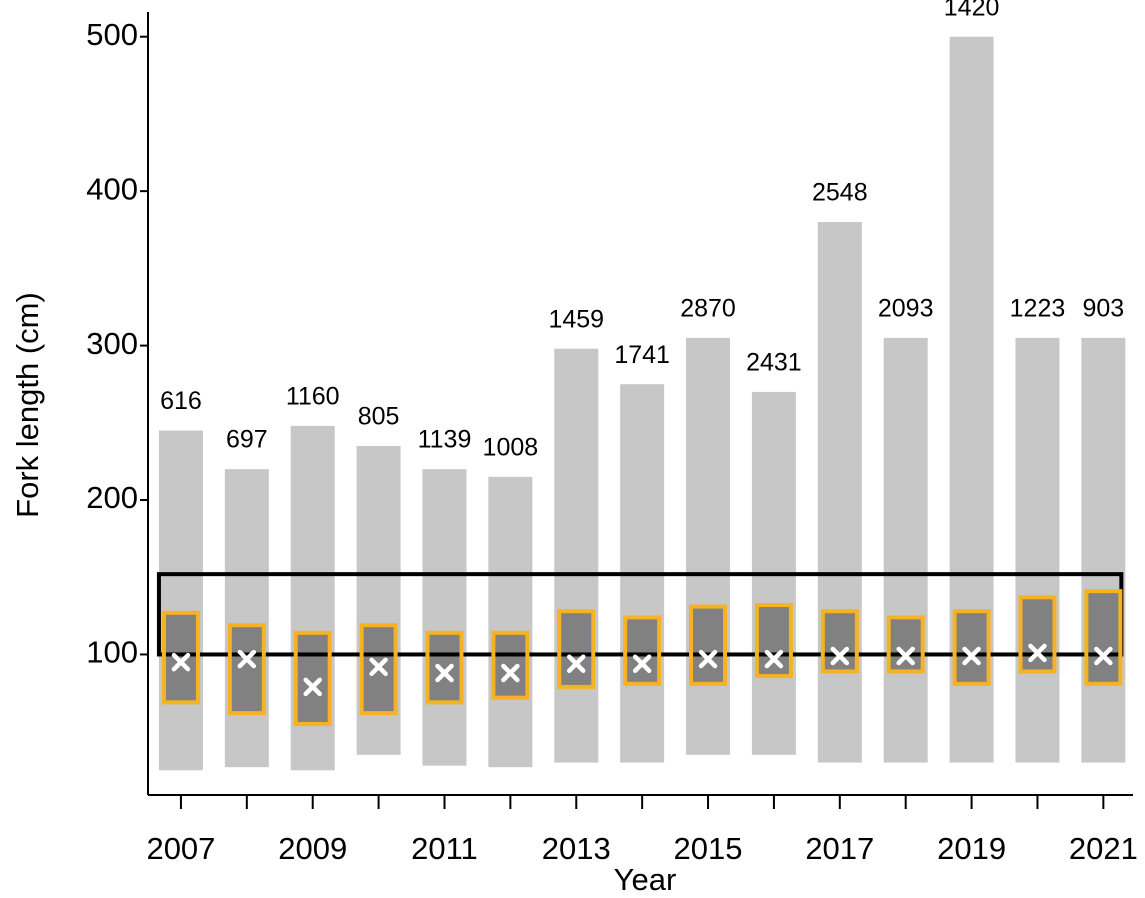 The width and height of the screenshot is (1145, 898). Describe the element at coordinates (708, 308) in the screenshot. I see `sample-size-label: 2870` at that location.